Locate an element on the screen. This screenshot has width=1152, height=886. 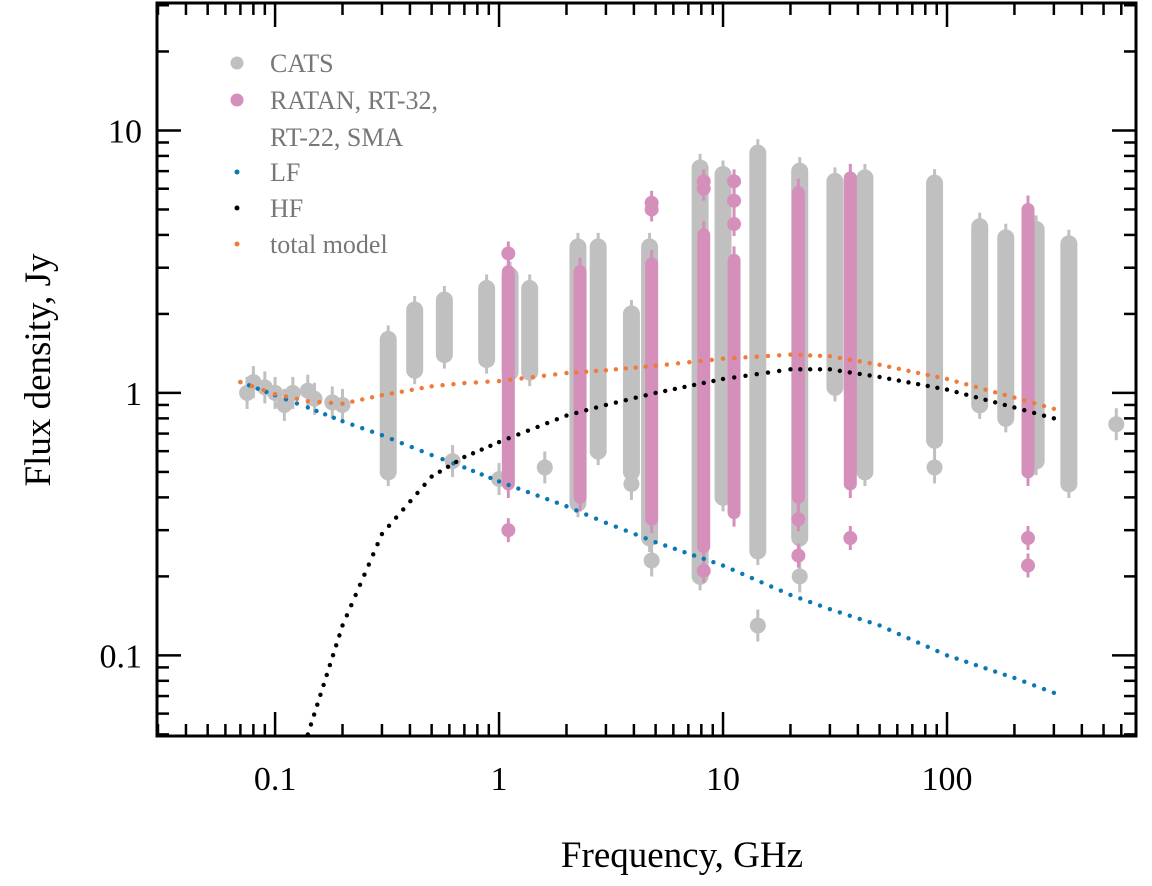
legend-label-hf: HF is located at coordinates (286, 208).